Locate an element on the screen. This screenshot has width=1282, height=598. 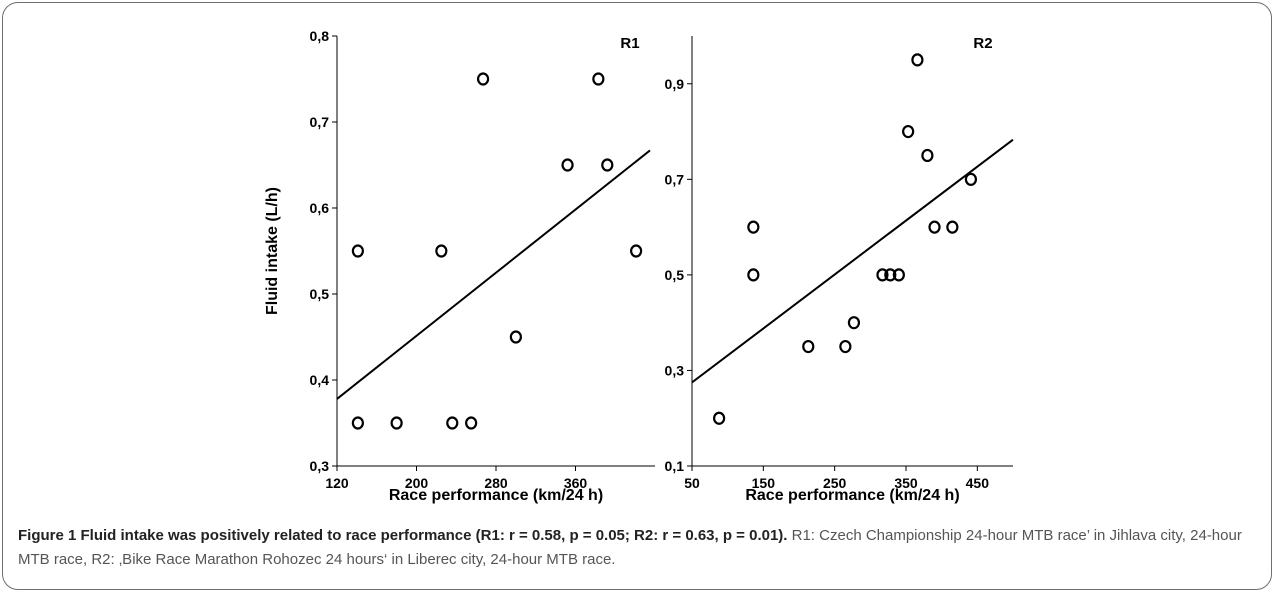
r1-x-tick-label: 360 is located at coordinates (576, 483).